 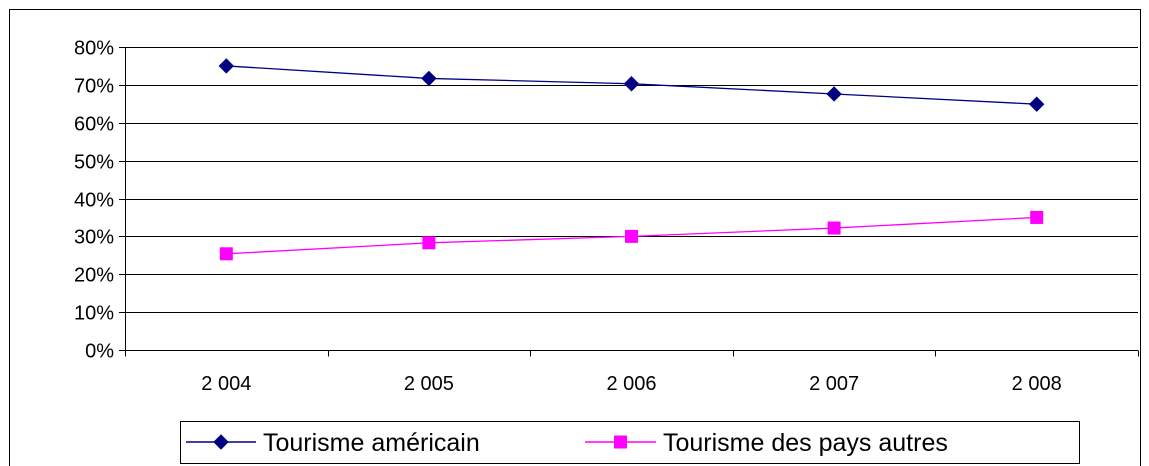 What do you see at coordinates (94, 125) in the screenshot?
I see `y-tick-label: 60%` at bounding box center [94, 125].